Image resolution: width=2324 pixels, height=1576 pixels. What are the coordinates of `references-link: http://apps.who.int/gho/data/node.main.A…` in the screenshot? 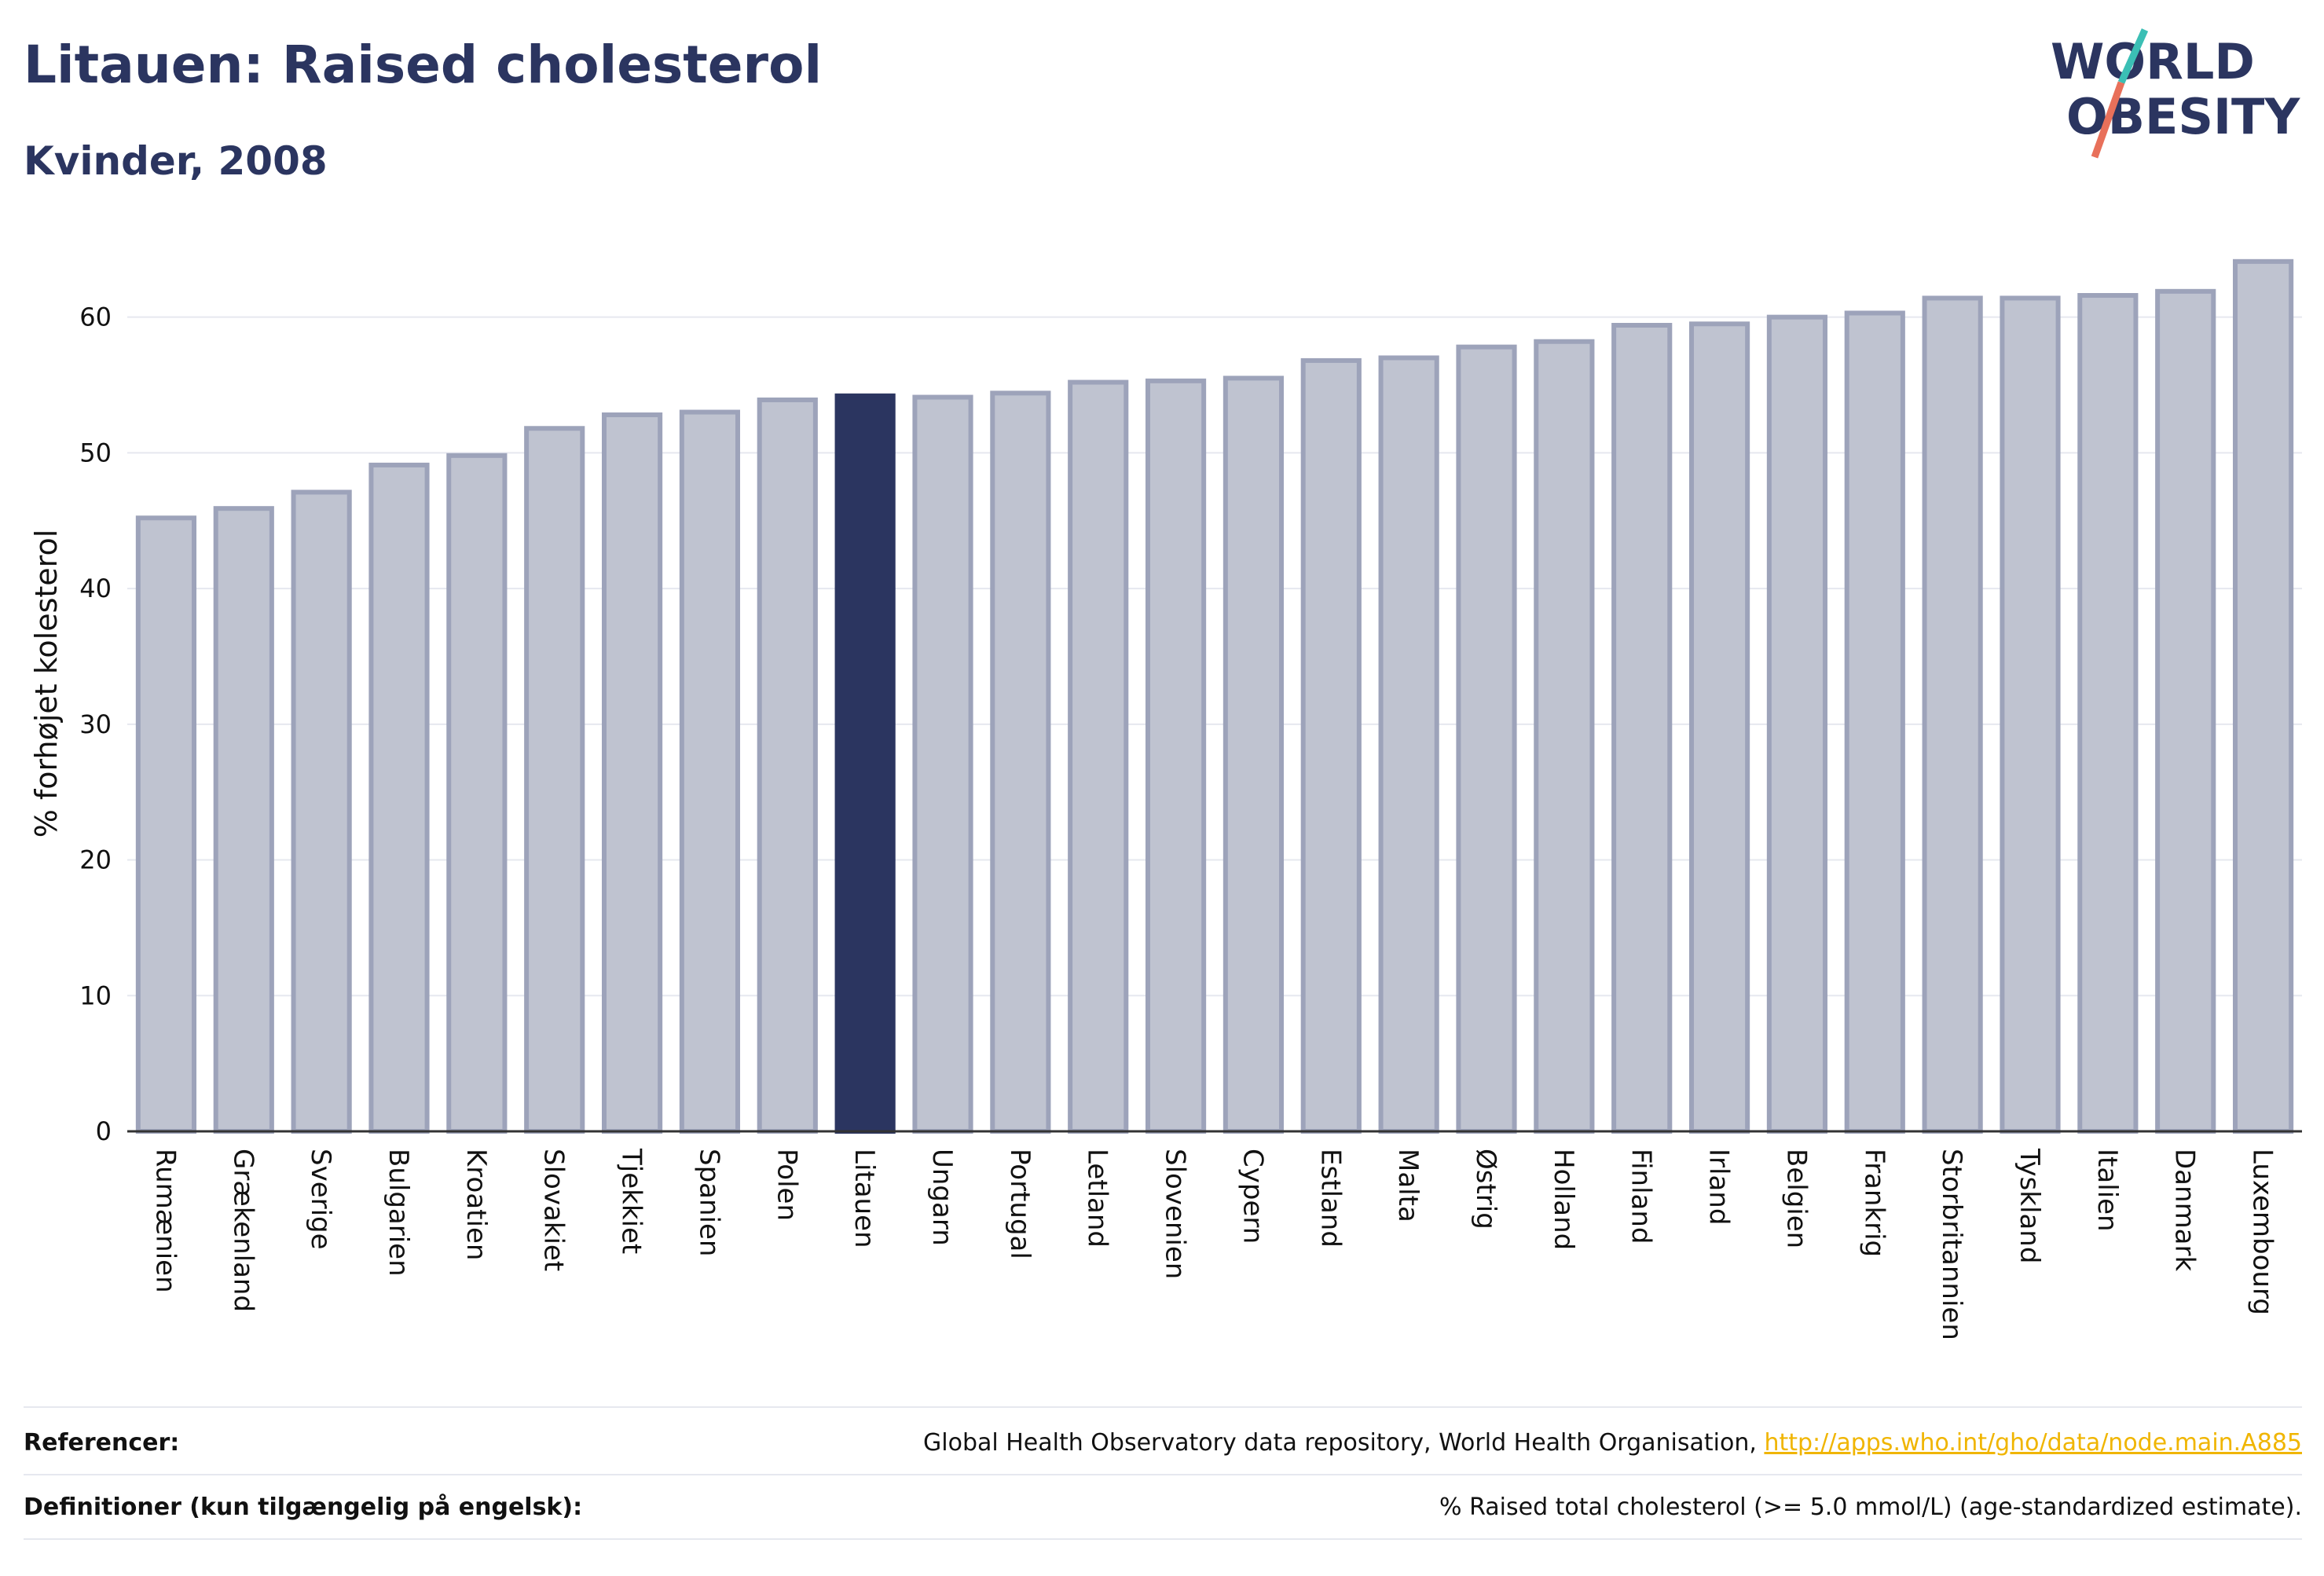 It's located at (2033, 1442).